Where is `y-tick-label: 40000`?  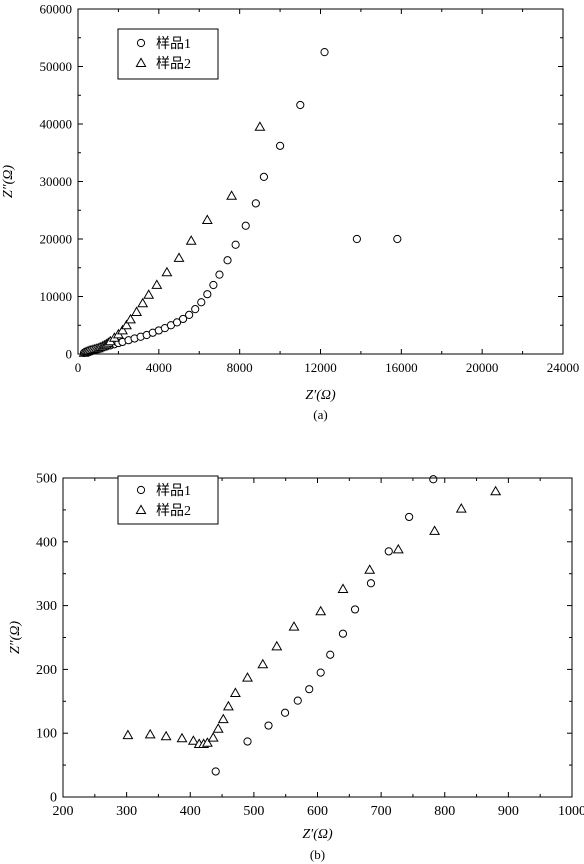 y-tick-label: 40000 is located at coordinates (56, 124).